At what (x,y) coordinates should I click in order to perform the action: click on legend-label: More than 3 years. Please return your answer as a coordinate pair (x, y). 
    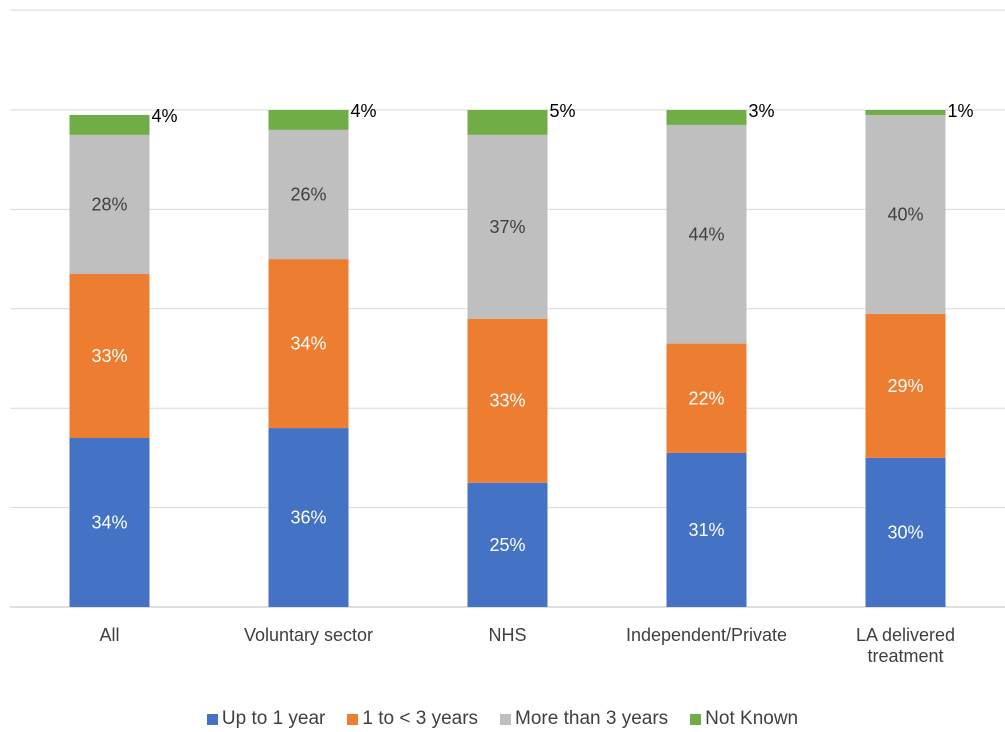
    Looking at the image, I should click on (592, 718).